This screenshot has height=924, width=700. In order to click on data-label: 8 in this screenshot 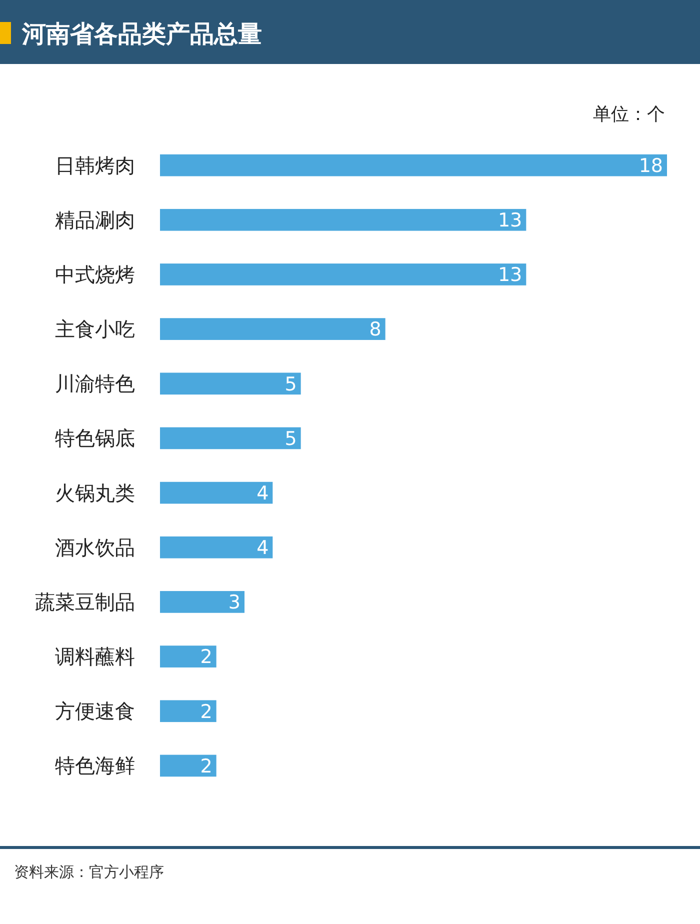, I will do `click(375, 329)`.